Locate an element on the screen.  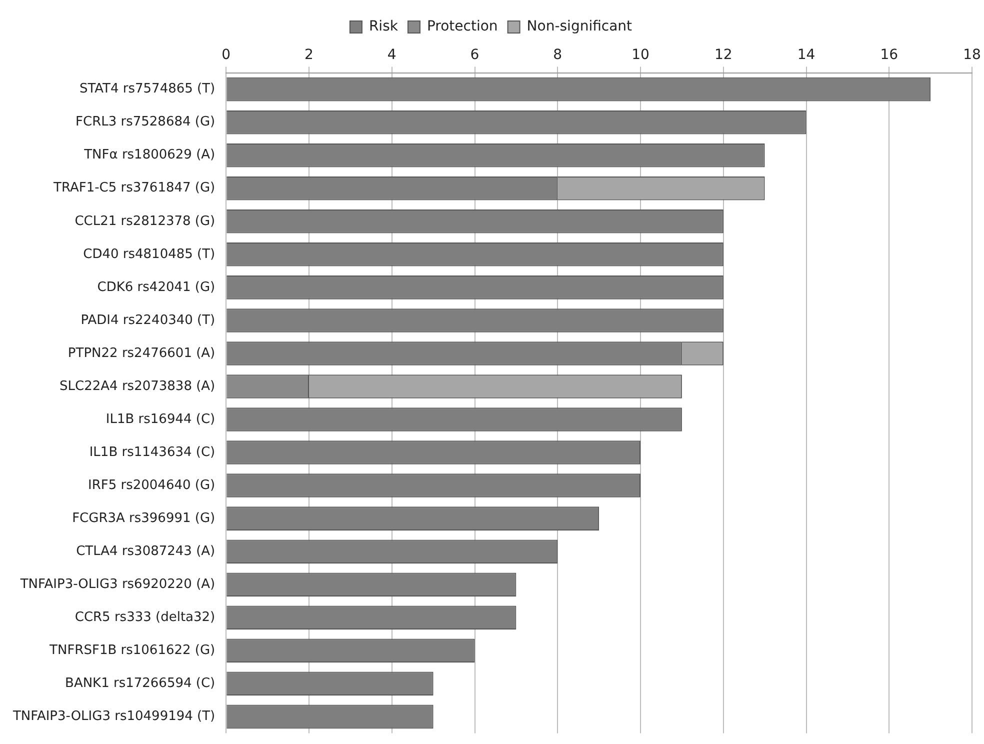
x-tick-label: 0 is located at coordinates (226, 55).